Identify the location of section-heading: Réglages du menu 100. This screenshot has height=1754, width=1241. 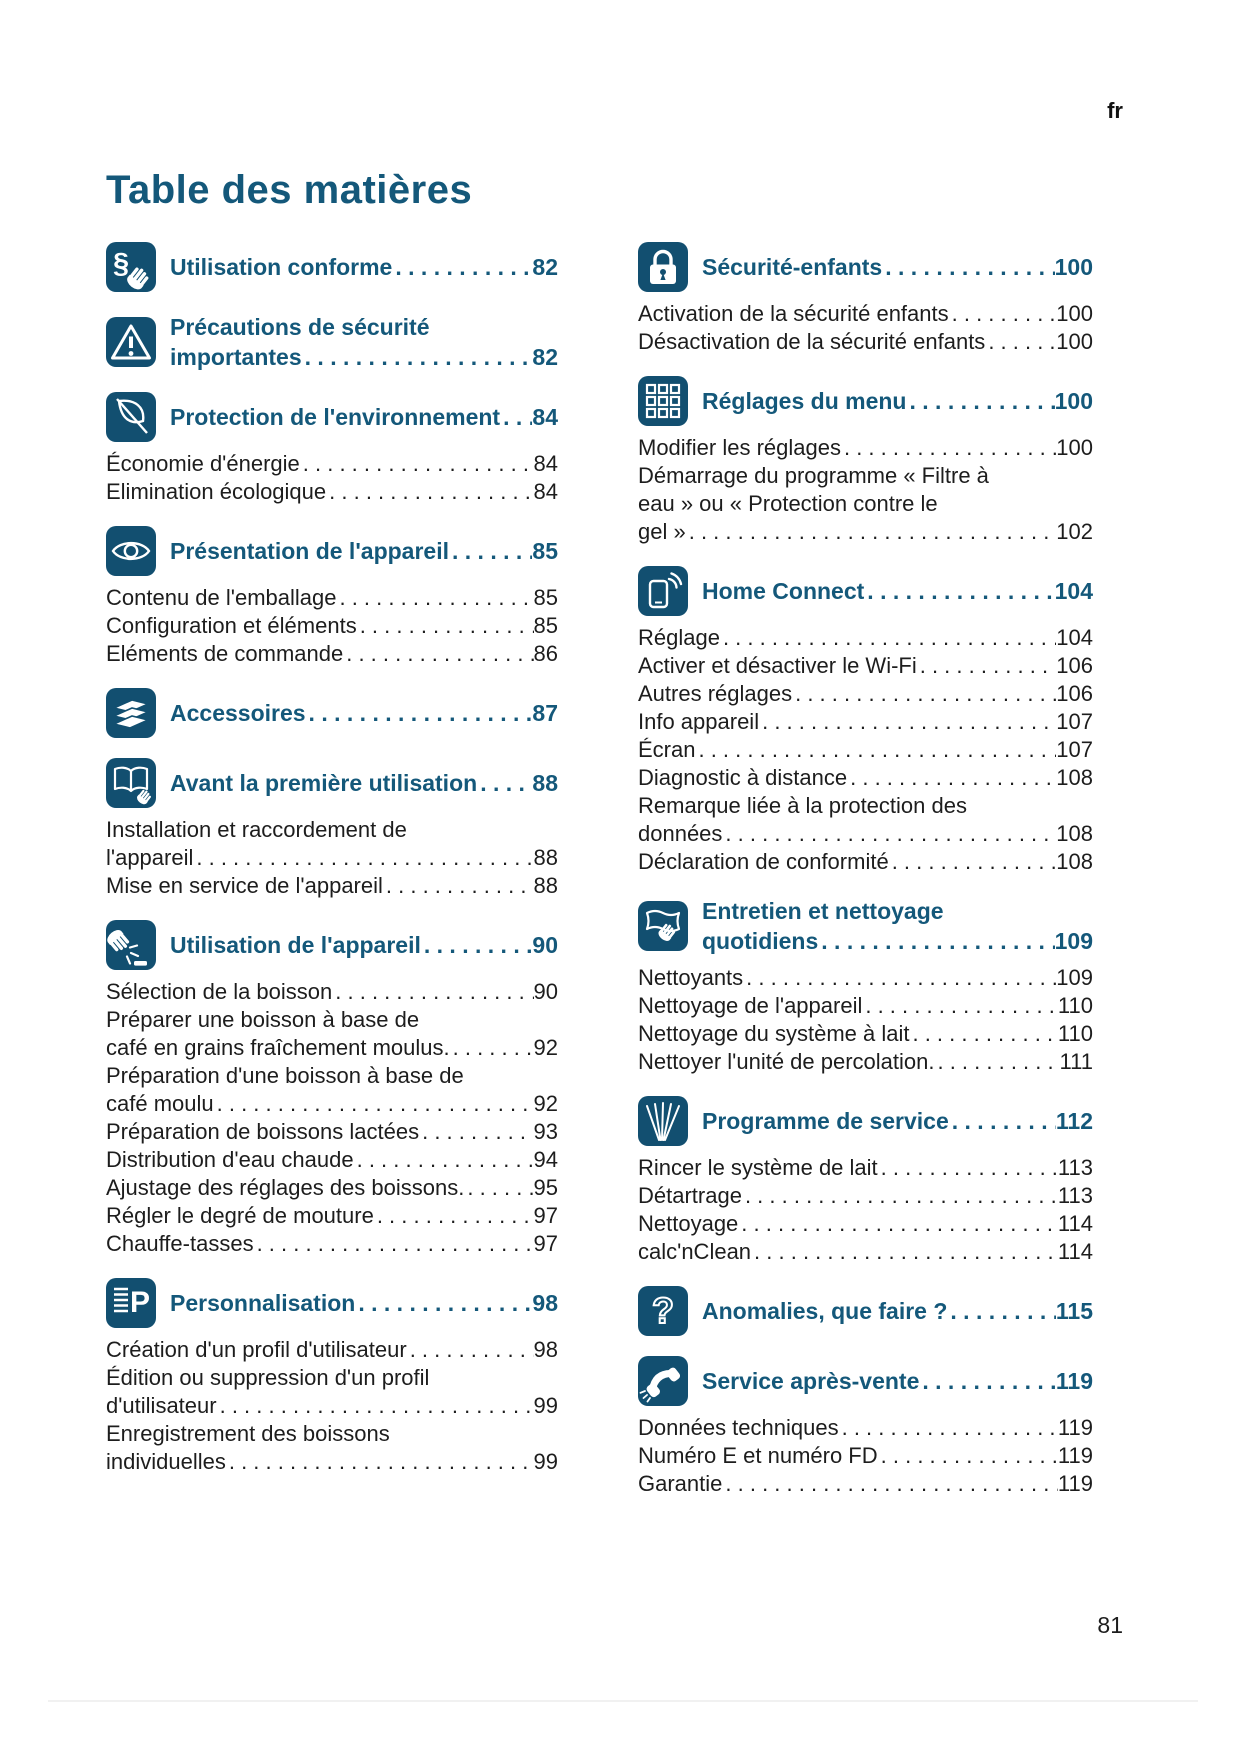
(865, 401).